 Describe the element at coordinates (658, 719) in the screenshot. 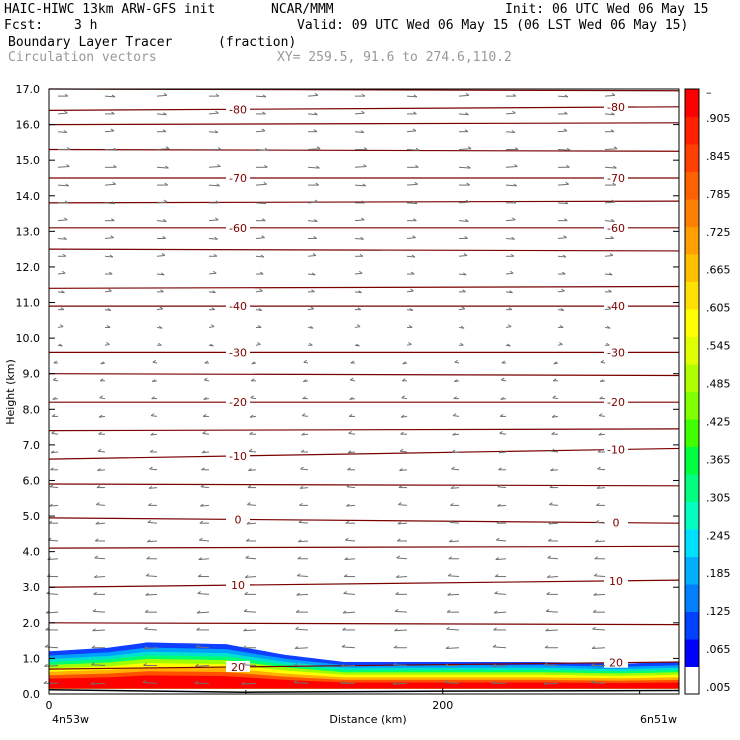

I see `x-right-end-label: 6n51w` at that location.